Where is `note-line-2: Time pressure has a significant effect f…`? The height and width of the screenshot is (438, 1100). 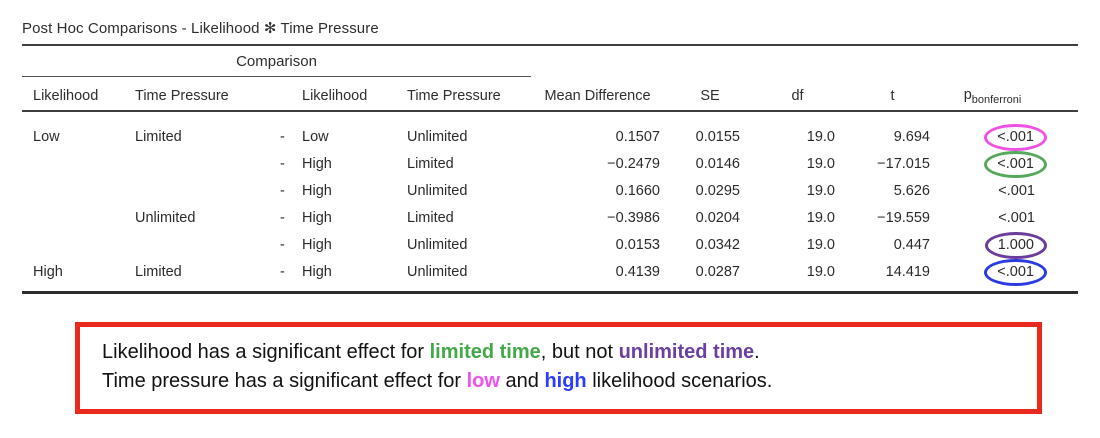
note-line-2: Time pressure has a significant effect f… is located at coordinates (569, 381).